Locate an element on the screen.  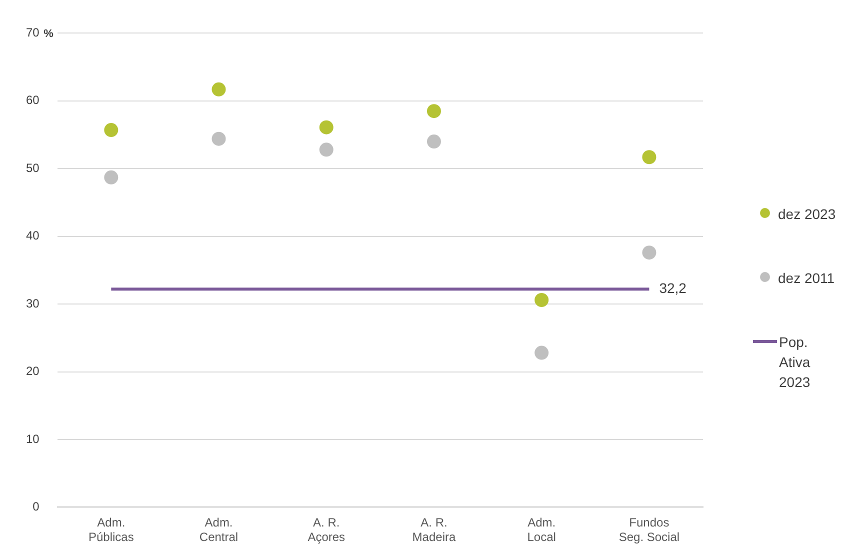
y-tick-label: 30 is located at coordinates (33, 303).